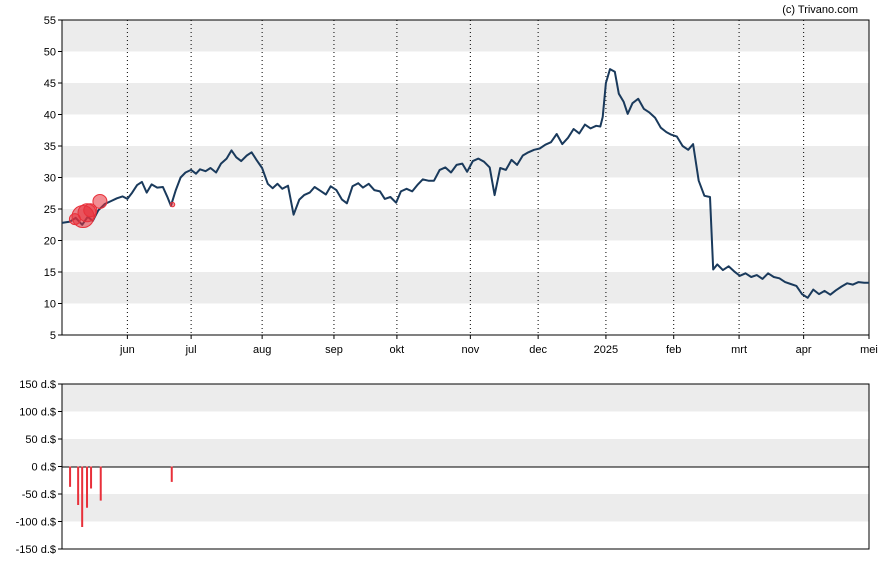  What do you see at coordinates (127, 350) in the screenshot?
I see `x-tick-label: jun` at bounding box center [127, 350].